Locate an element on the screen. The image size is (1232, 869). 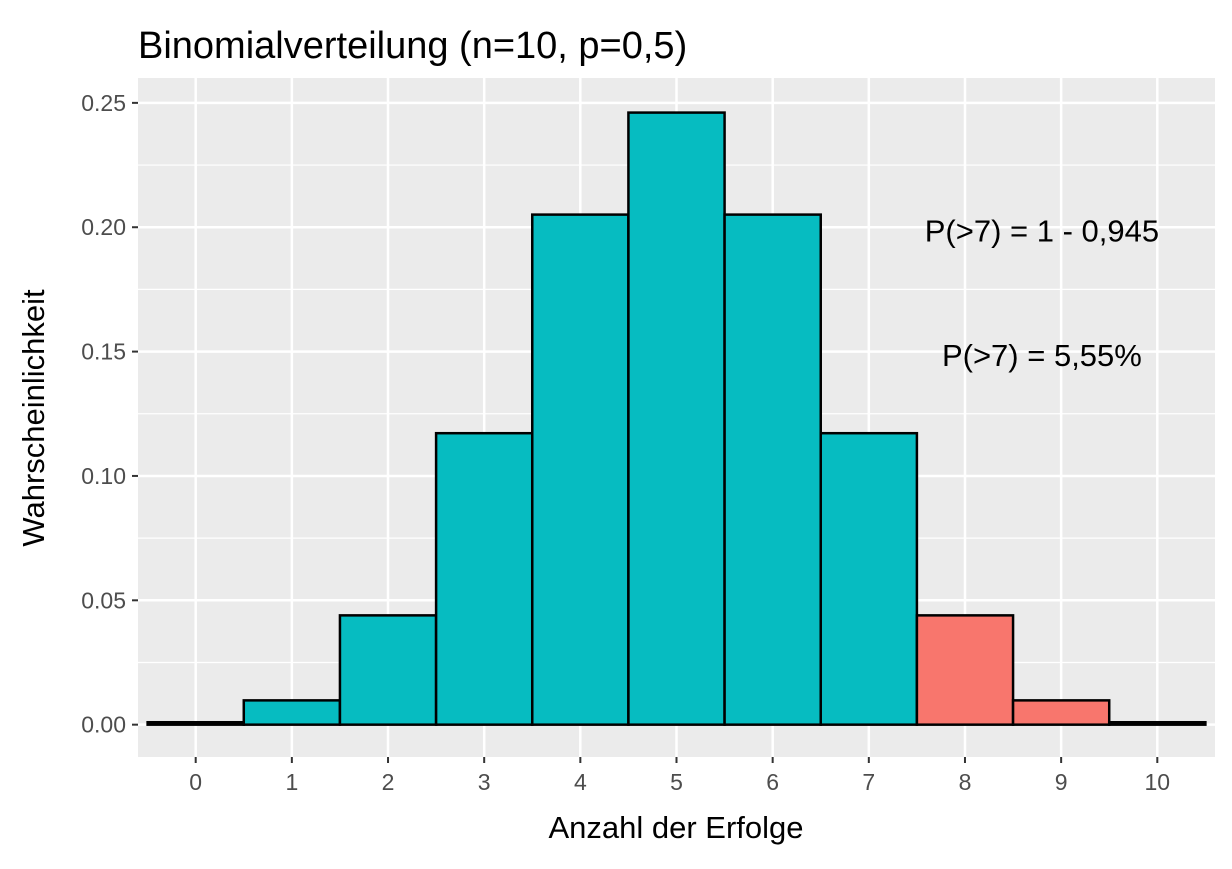
y-tick-label: 0.25 is located at coordinates (103, 103).